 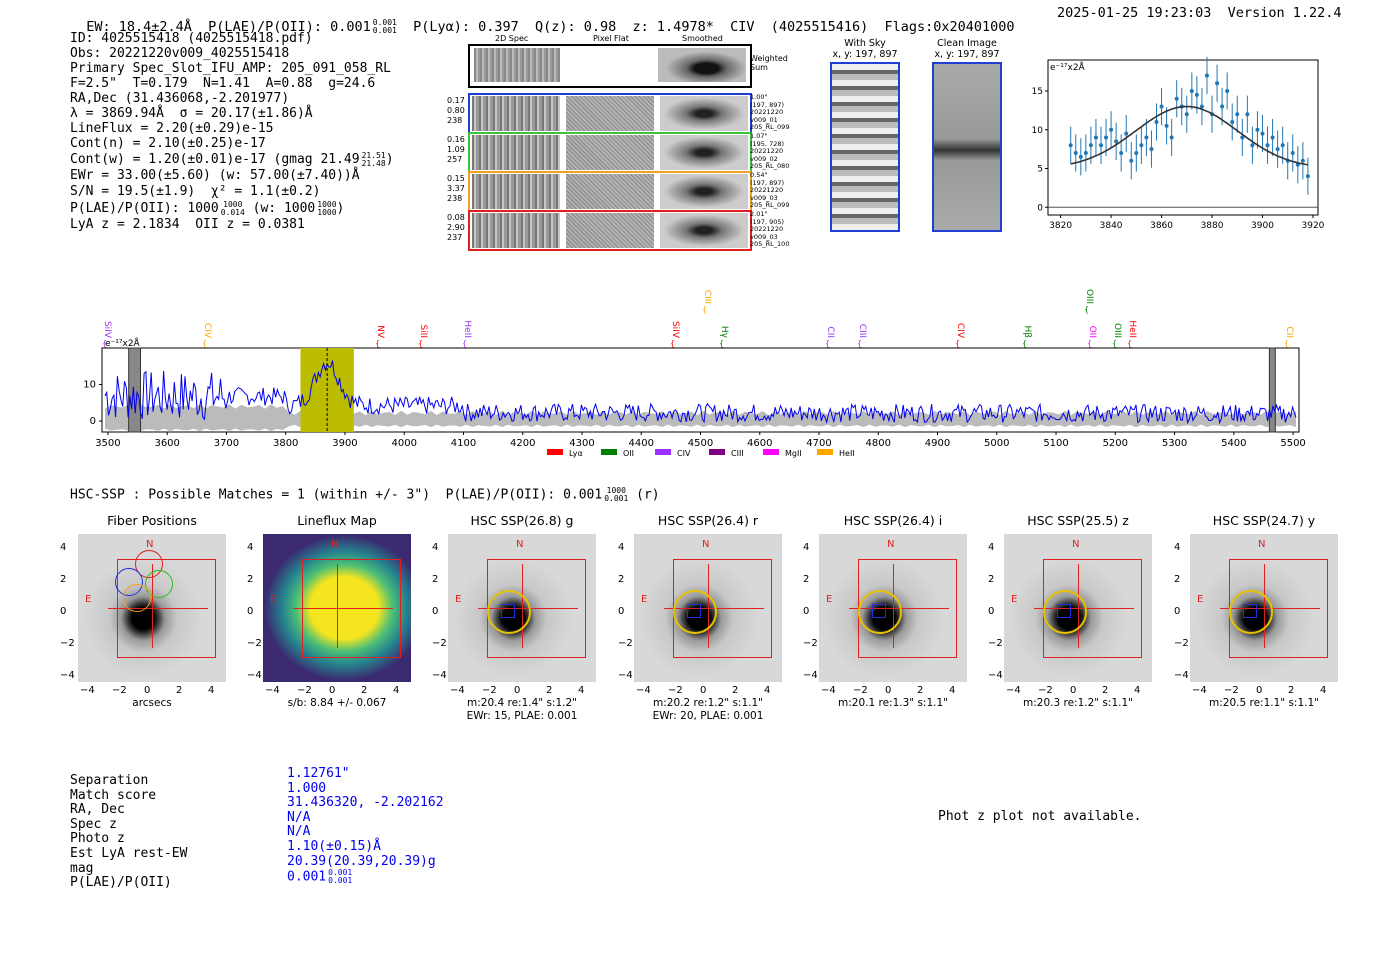 What do you see at coordinates (517, 65) in the screenshot?
I see `weighted-2d-image` at bounding box center [517, 65].